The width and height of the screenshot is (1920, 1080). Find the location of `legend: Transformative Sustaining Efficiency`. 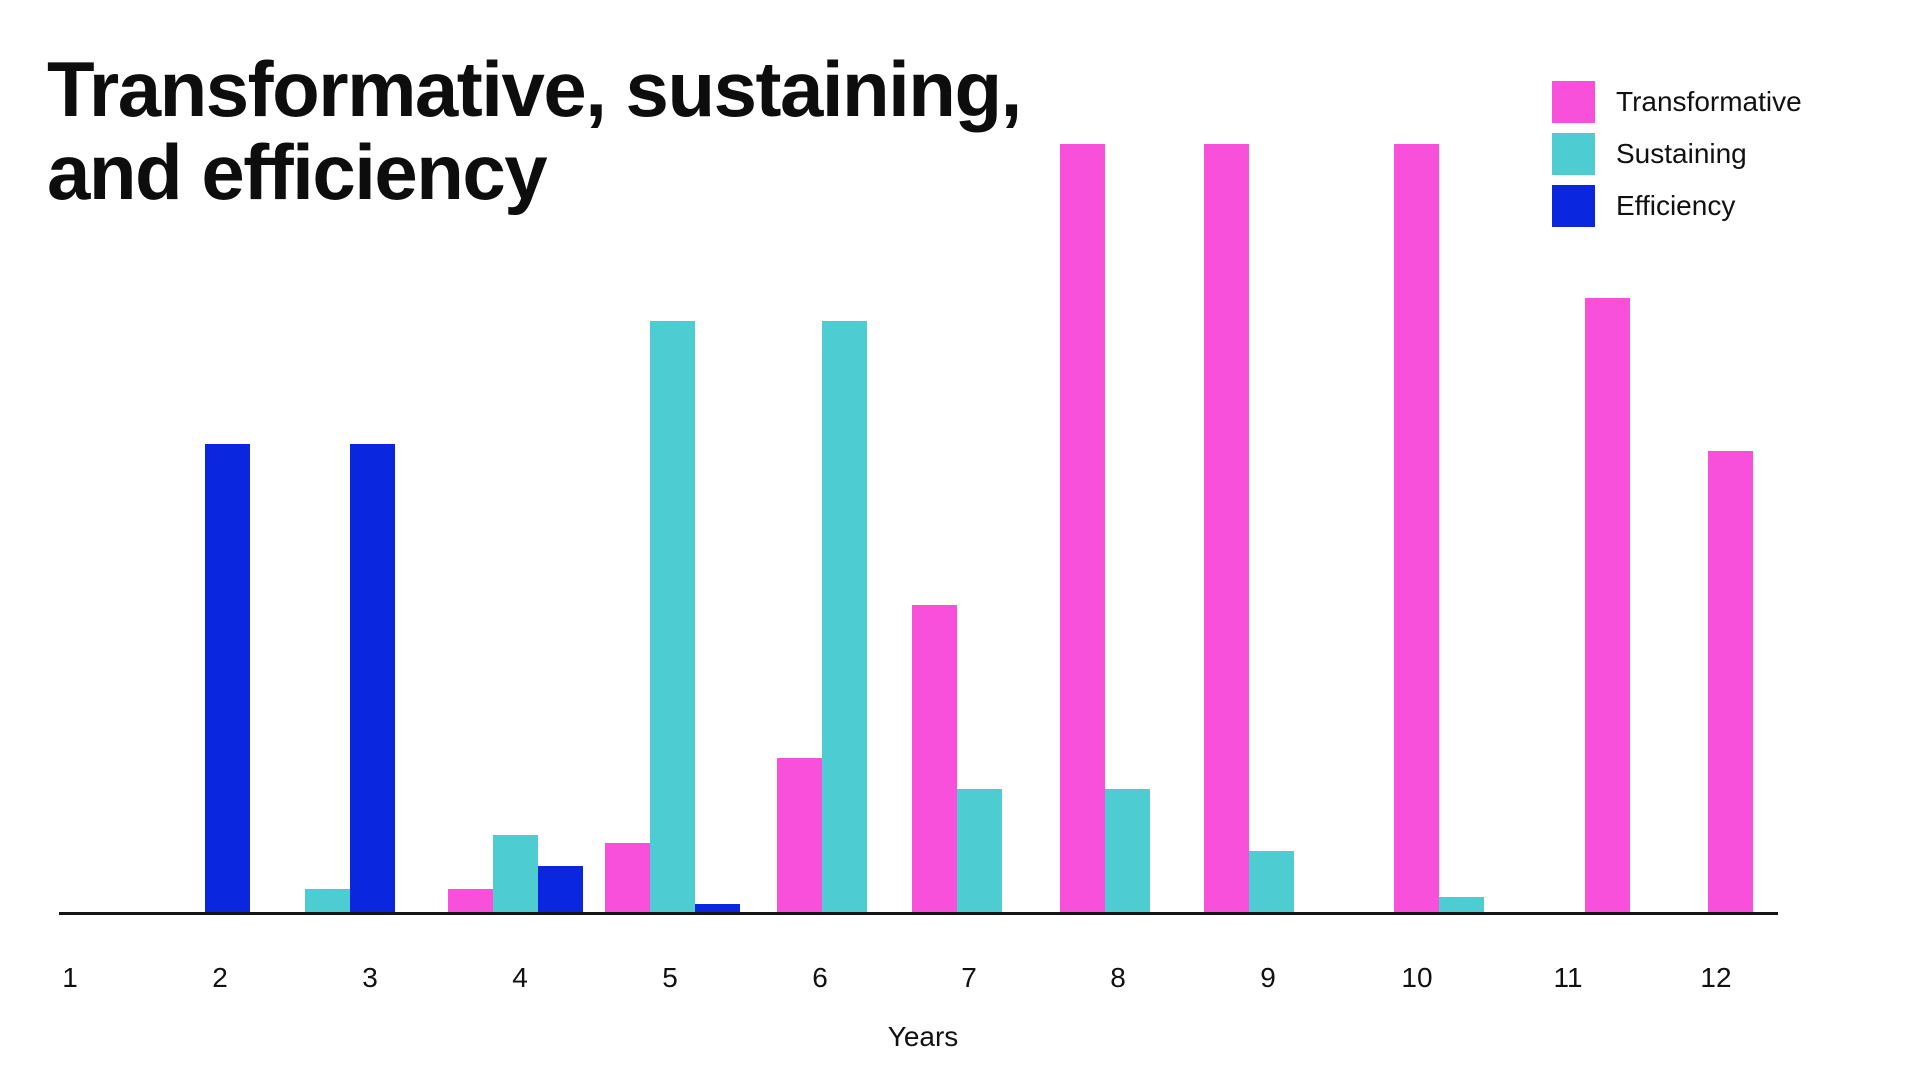

legend: Transformative Sustaining Efficiency is located at coordinates (1677, 154).